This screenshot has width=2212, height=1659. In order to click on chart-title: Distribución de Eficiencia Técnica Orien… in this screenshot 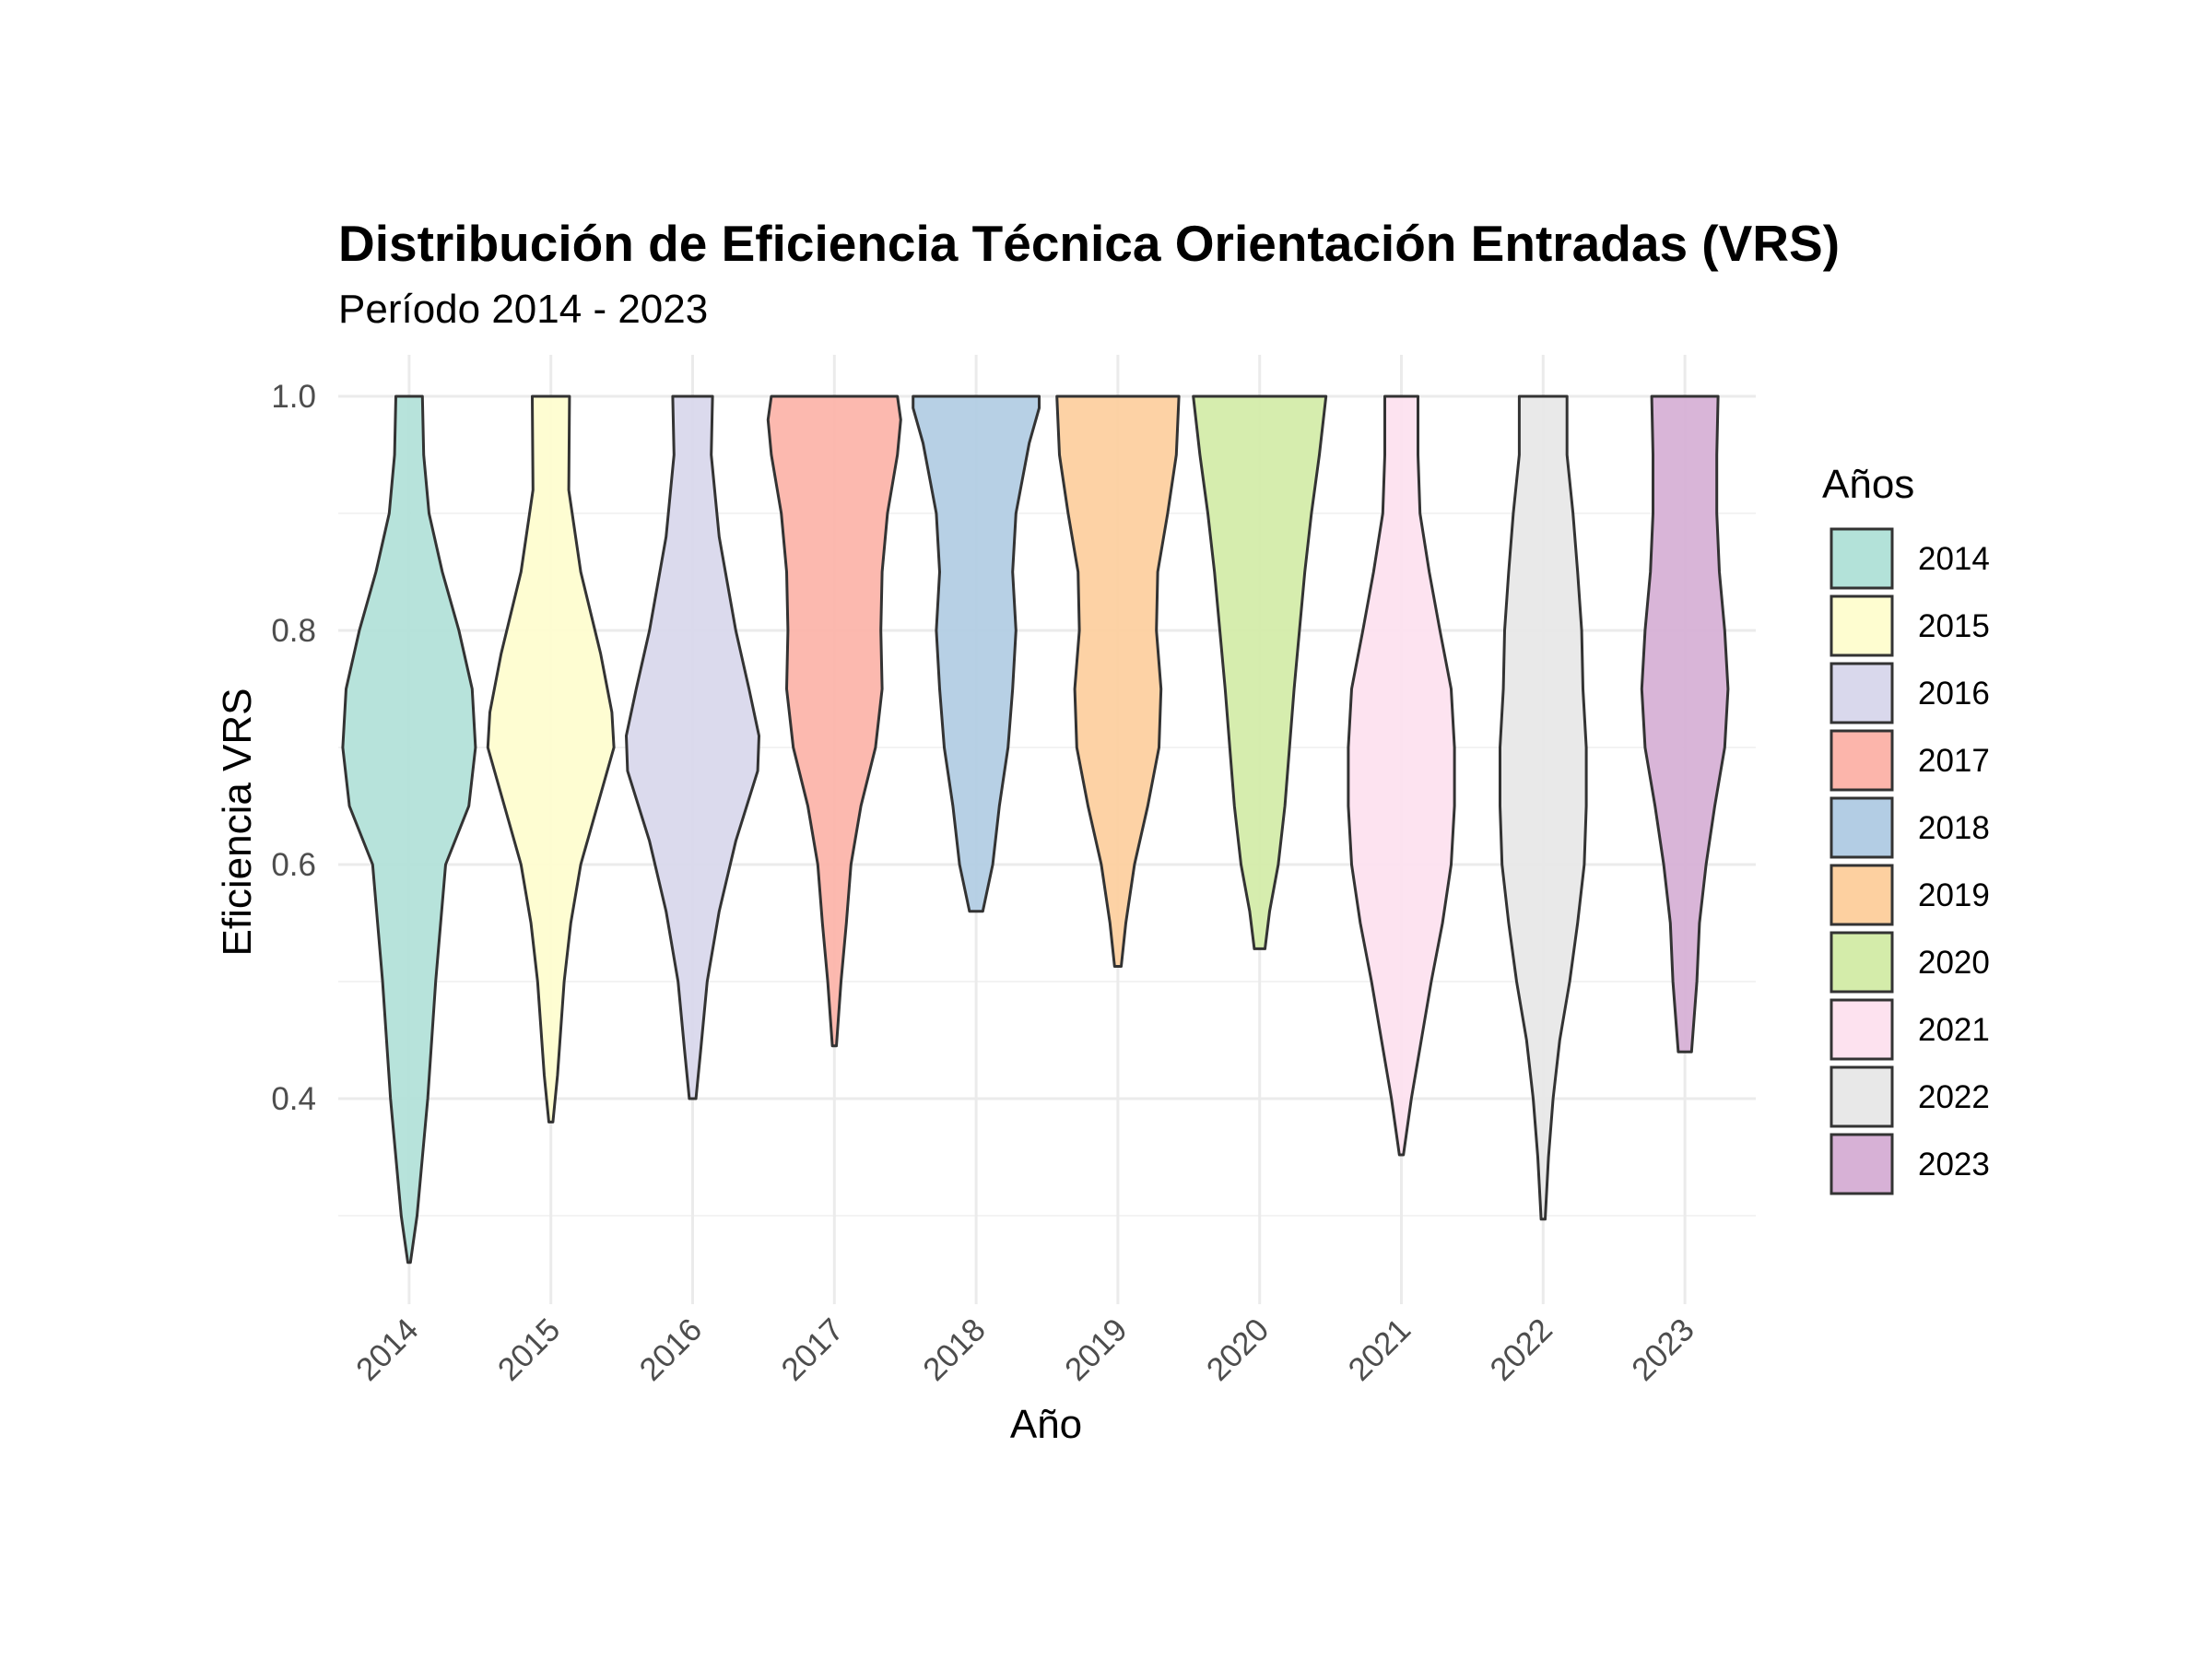, I will do `click(1089, 243)`.